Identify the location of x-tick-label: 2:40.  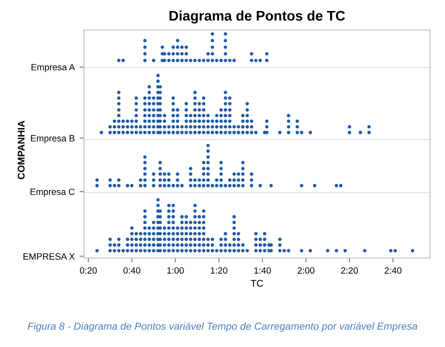
(393, 270).